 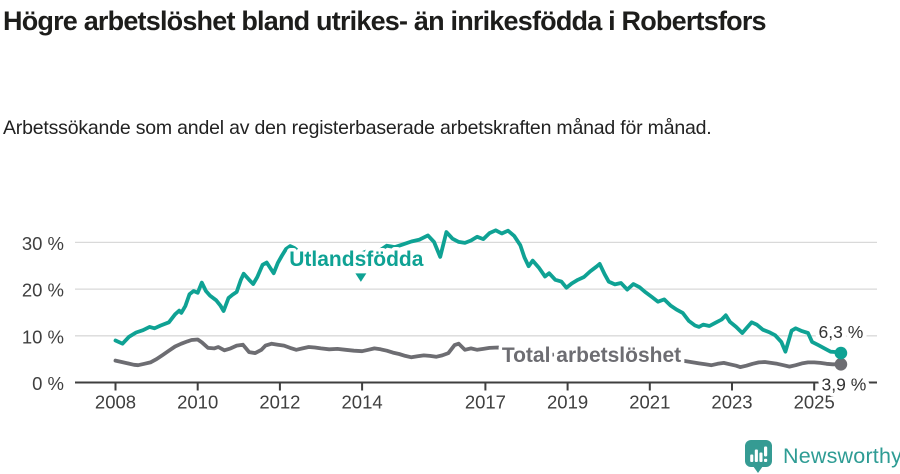 What do you see at coordinates (567, 402) in the screenshot?
I see `x-axis-label: 2019` at bounding box center [567, 402].